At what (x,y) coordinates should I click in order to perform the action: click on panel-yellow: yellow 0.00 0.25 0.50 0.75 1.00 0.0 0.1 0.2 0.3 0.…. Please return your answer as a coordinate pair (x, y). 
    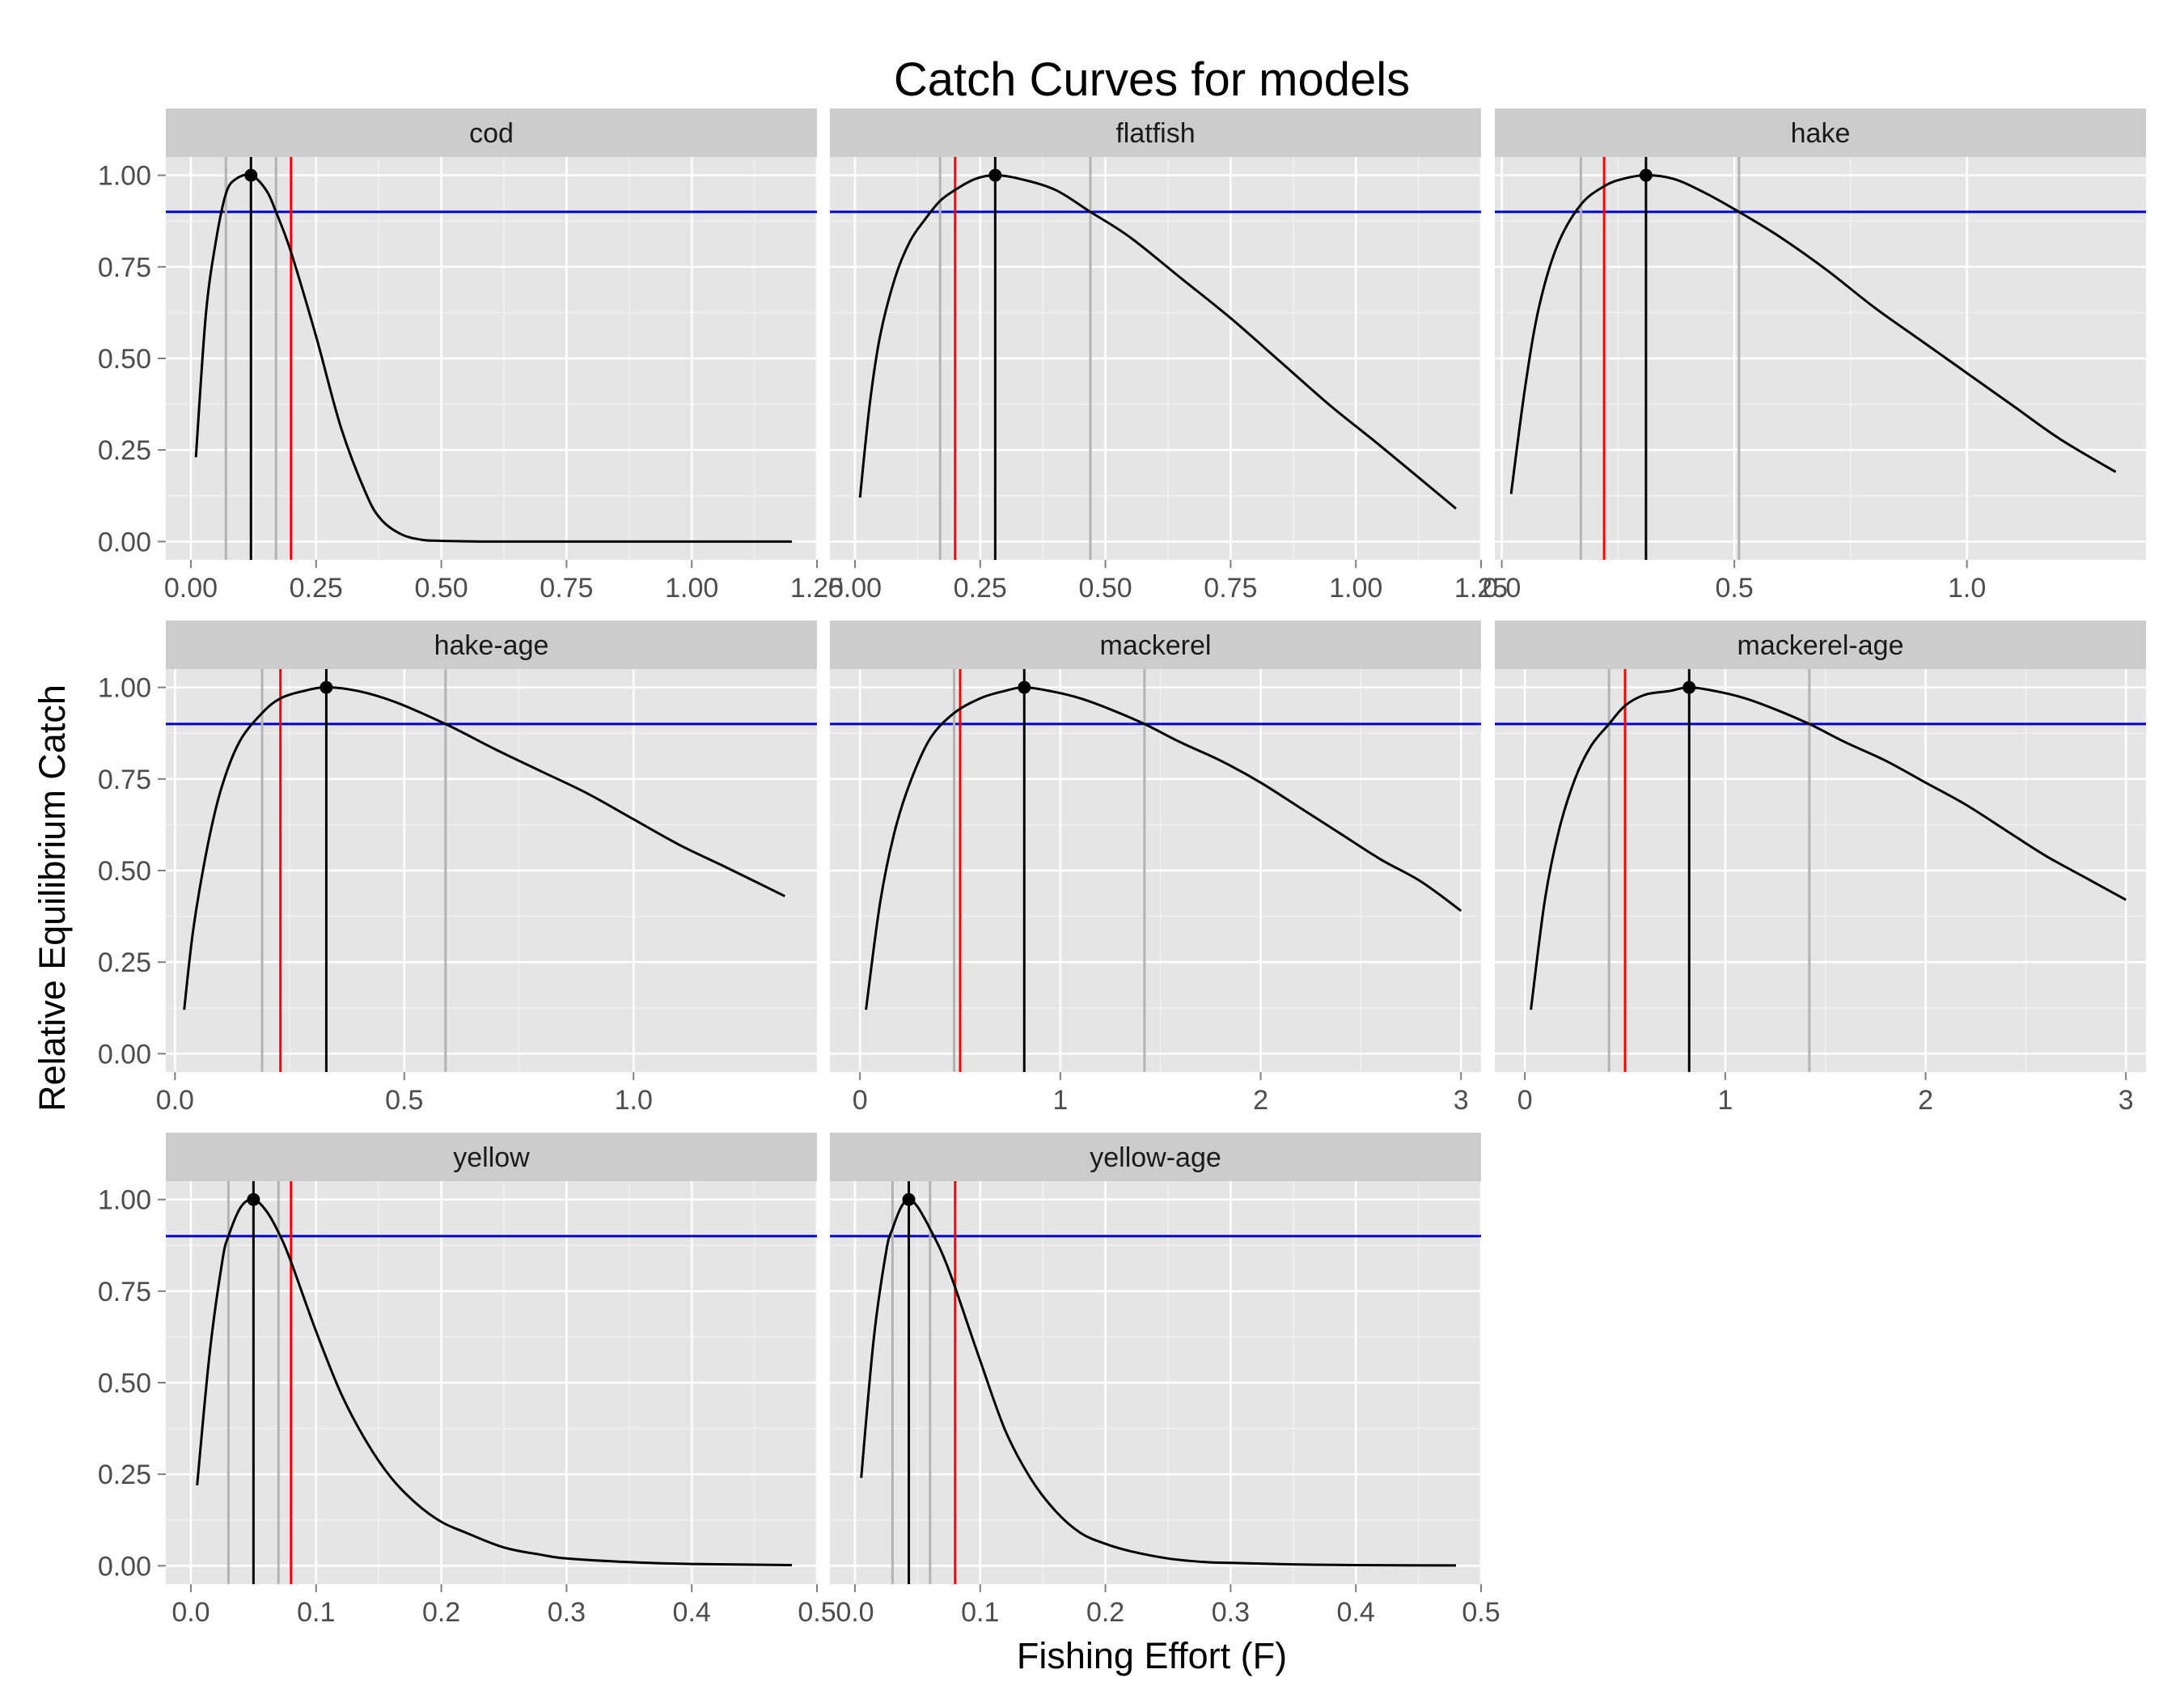
    Looking at the image, I should click on (467, 1380).